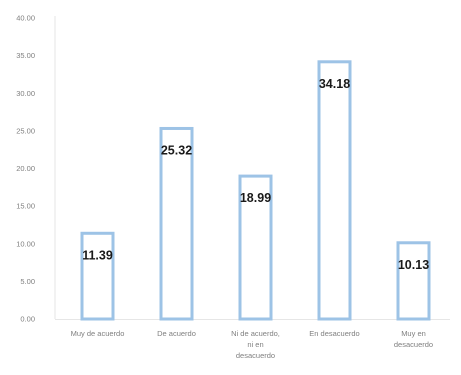  I want to click on category-label: Muy de acuerdo, so click(98, 333).